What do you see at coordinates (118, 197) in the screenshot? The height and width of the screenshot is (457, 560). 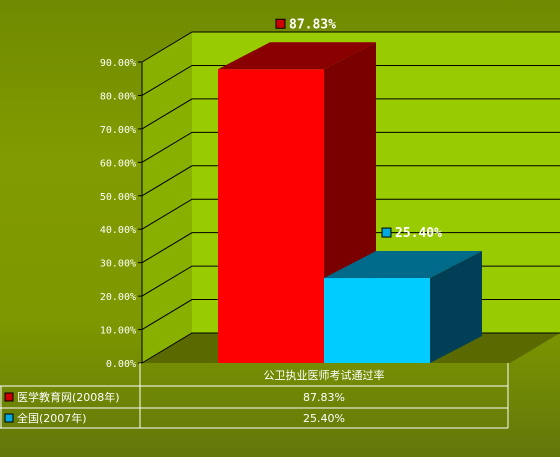 I see `y-tick-label: 50.00%` at bounding box center [118, 197].